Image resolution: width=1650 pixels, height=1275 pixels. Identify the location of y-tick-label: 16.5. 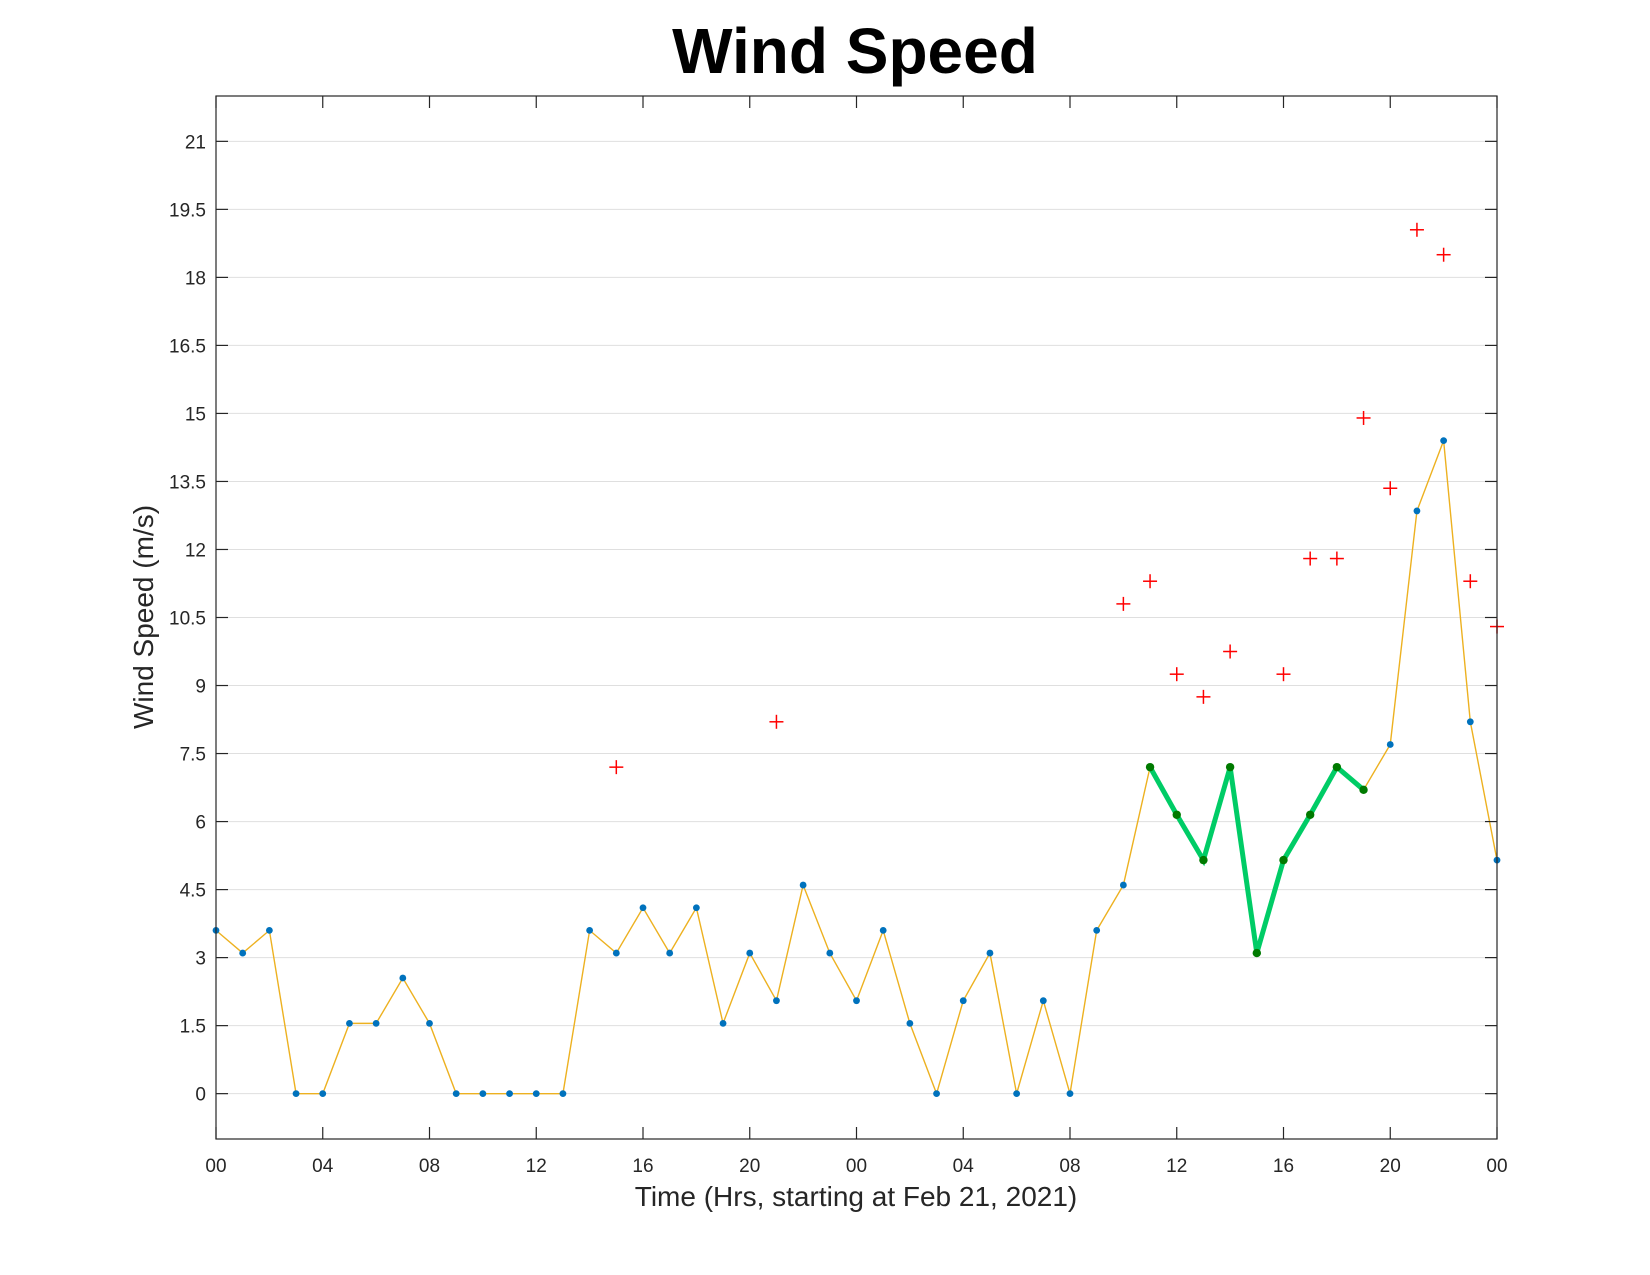
(187, 346).